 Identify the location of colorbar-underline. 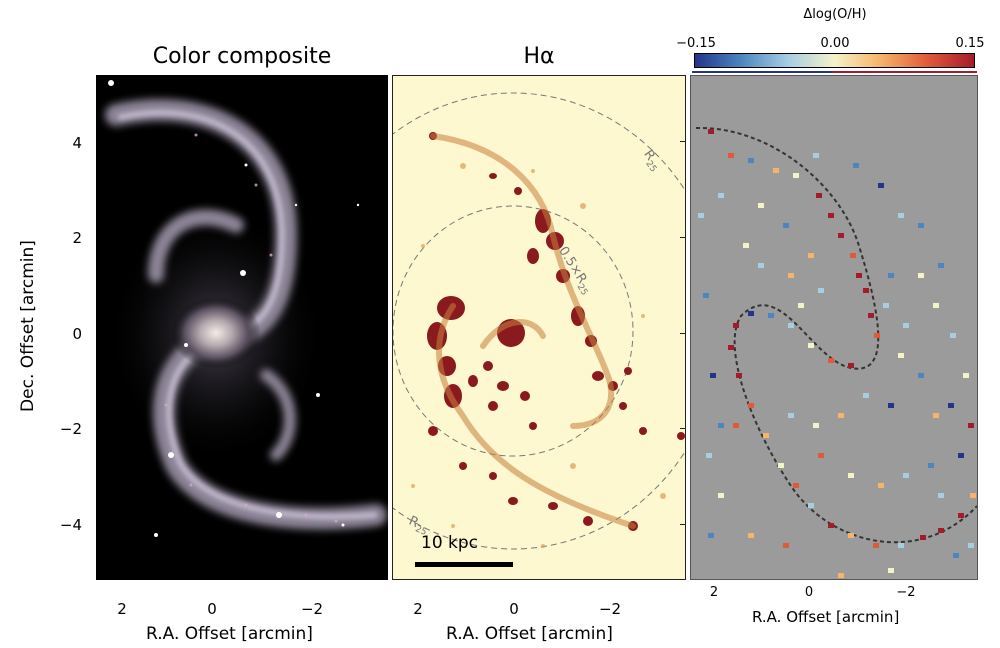
(834, 72).